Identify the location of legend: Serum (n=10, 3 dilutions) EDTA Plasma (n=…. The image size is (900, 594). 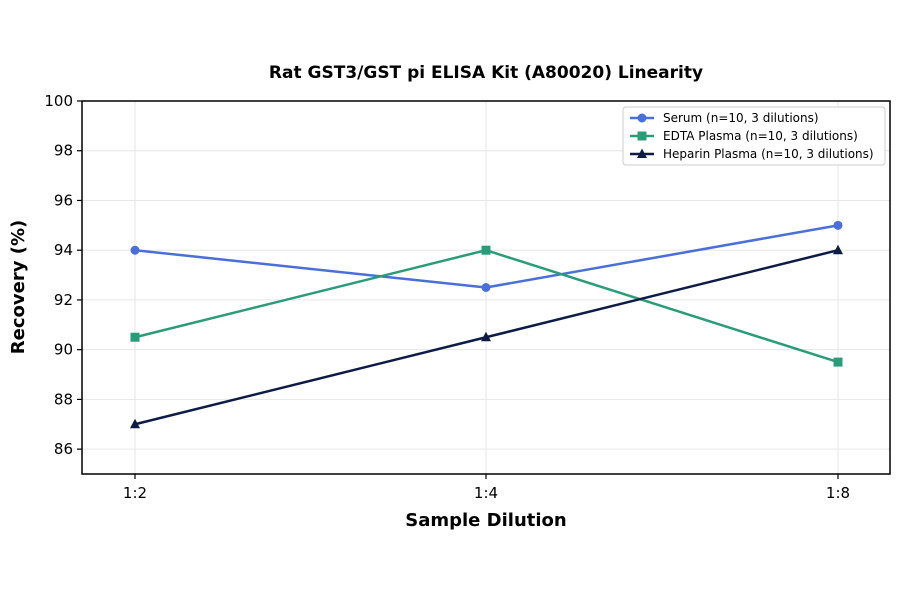
(754, 136).